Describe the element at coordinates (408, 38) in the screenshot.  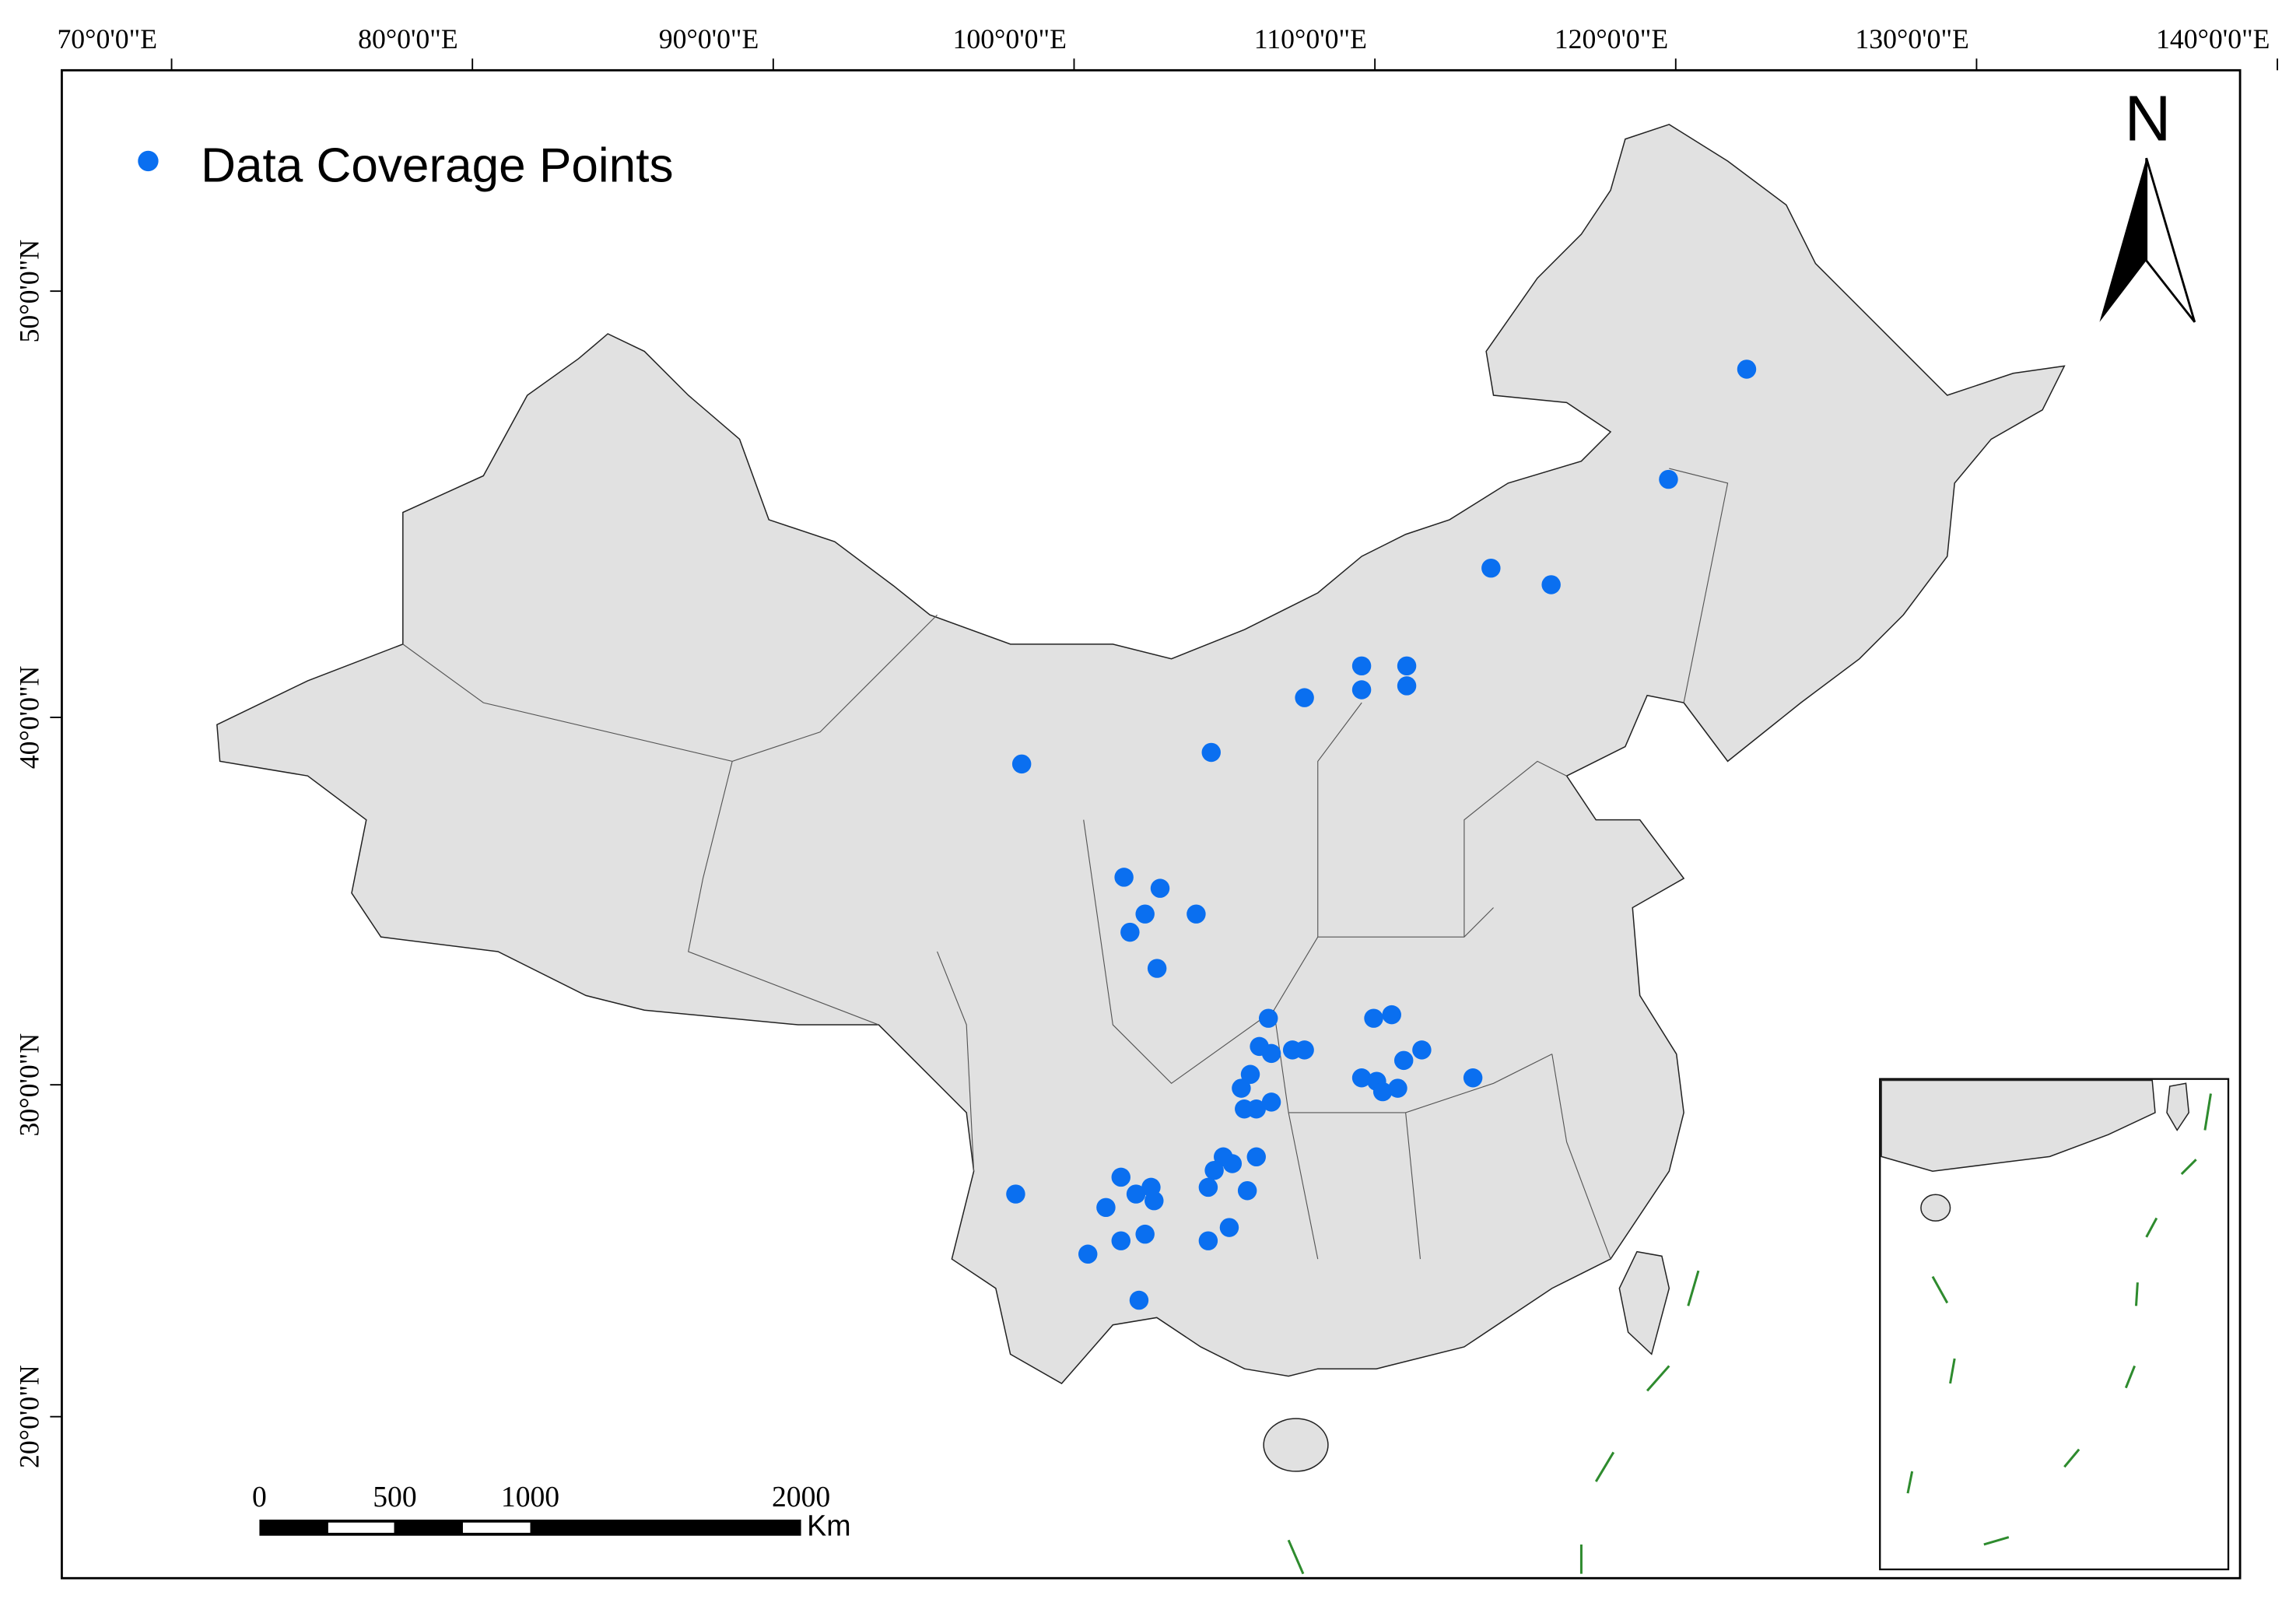
I see `lon-tick-label: 80°0'0"E` at that location.